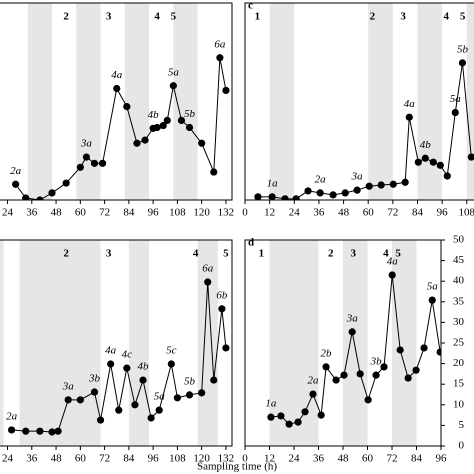 The image size is (474, 474). Describe the element at coordinates (32, 459) in the screenshot. I see `x-tick-label: 36` at that location.